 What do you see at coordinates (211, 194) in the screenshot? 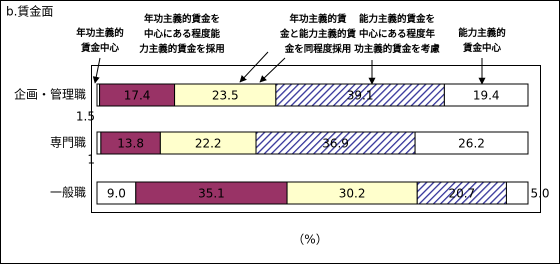
I see `data-label: 35.1` at bounding box center [211, 194].